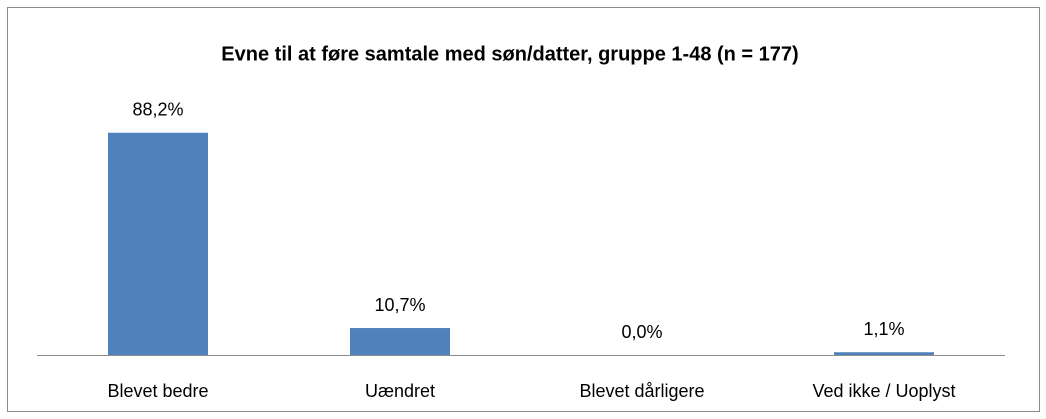 The image size is (1046, 419). What do you see at coordinates (641, 391) in the screenshot?
I see `x-tick-label: Blevet dårligere` at bounding box center [641, 391].